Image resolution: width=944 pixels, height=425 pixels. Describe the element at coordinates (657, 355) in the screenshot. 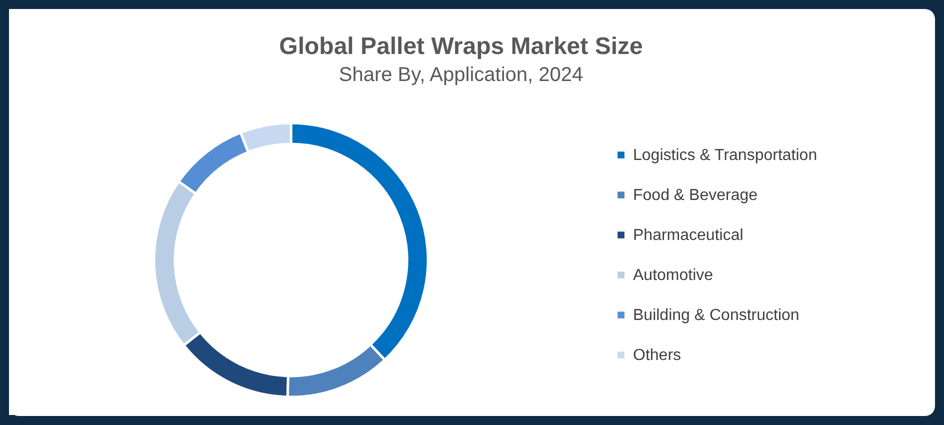

I see `legend-label: Others` at that location.